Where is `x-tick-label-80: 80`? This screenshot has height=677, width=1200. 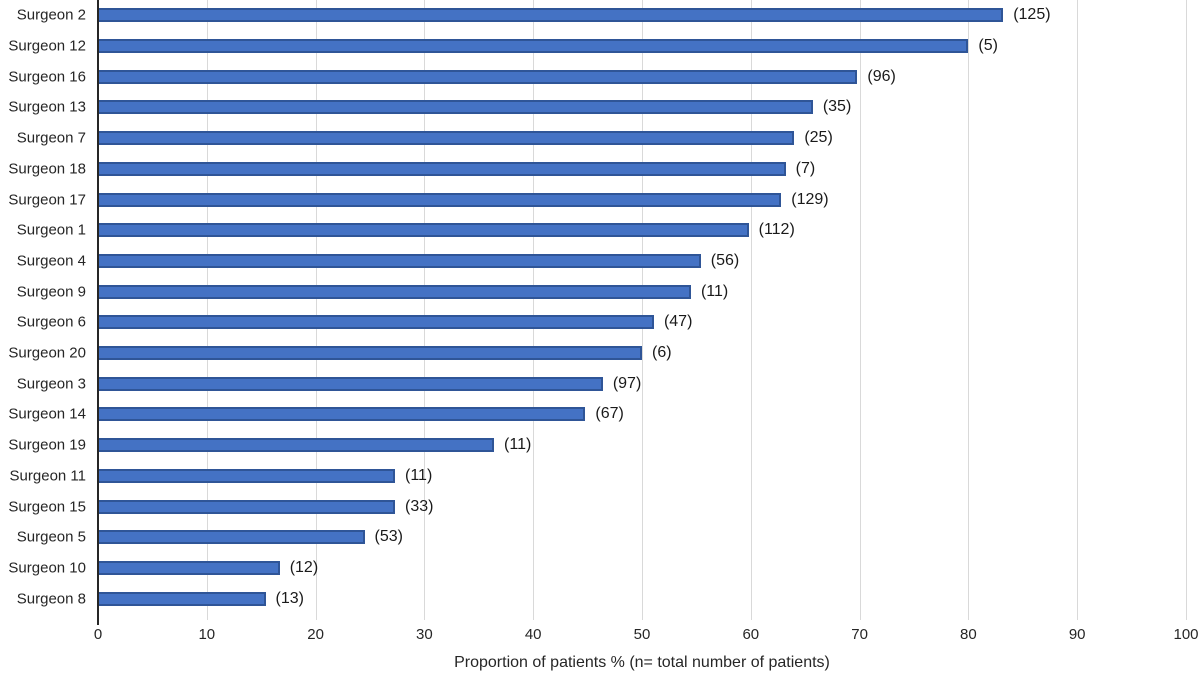
x-tick-label-80: 80 is located at coordinates (968, 634).